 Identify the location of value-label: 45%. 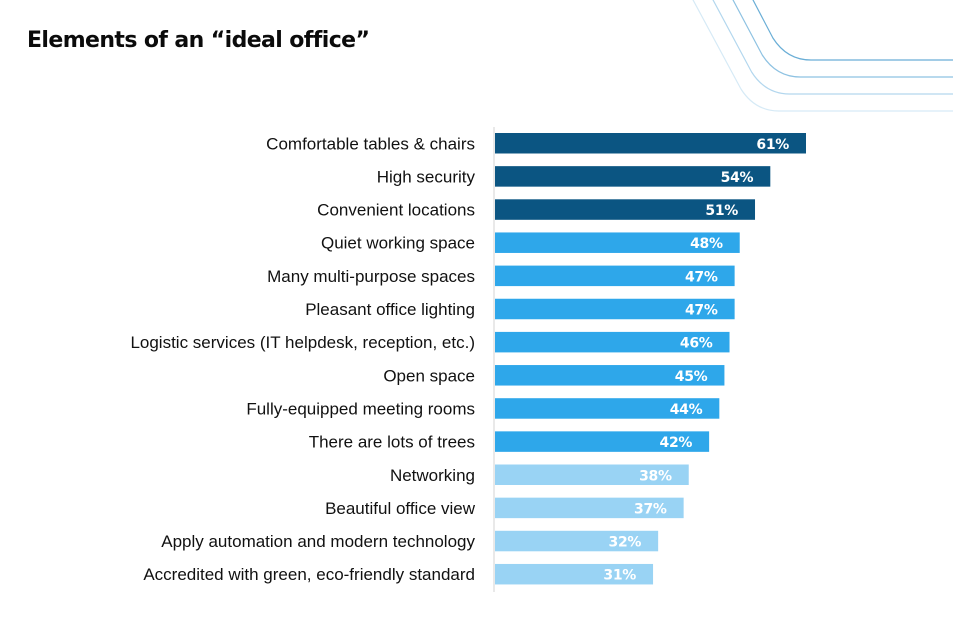
(691, 377).